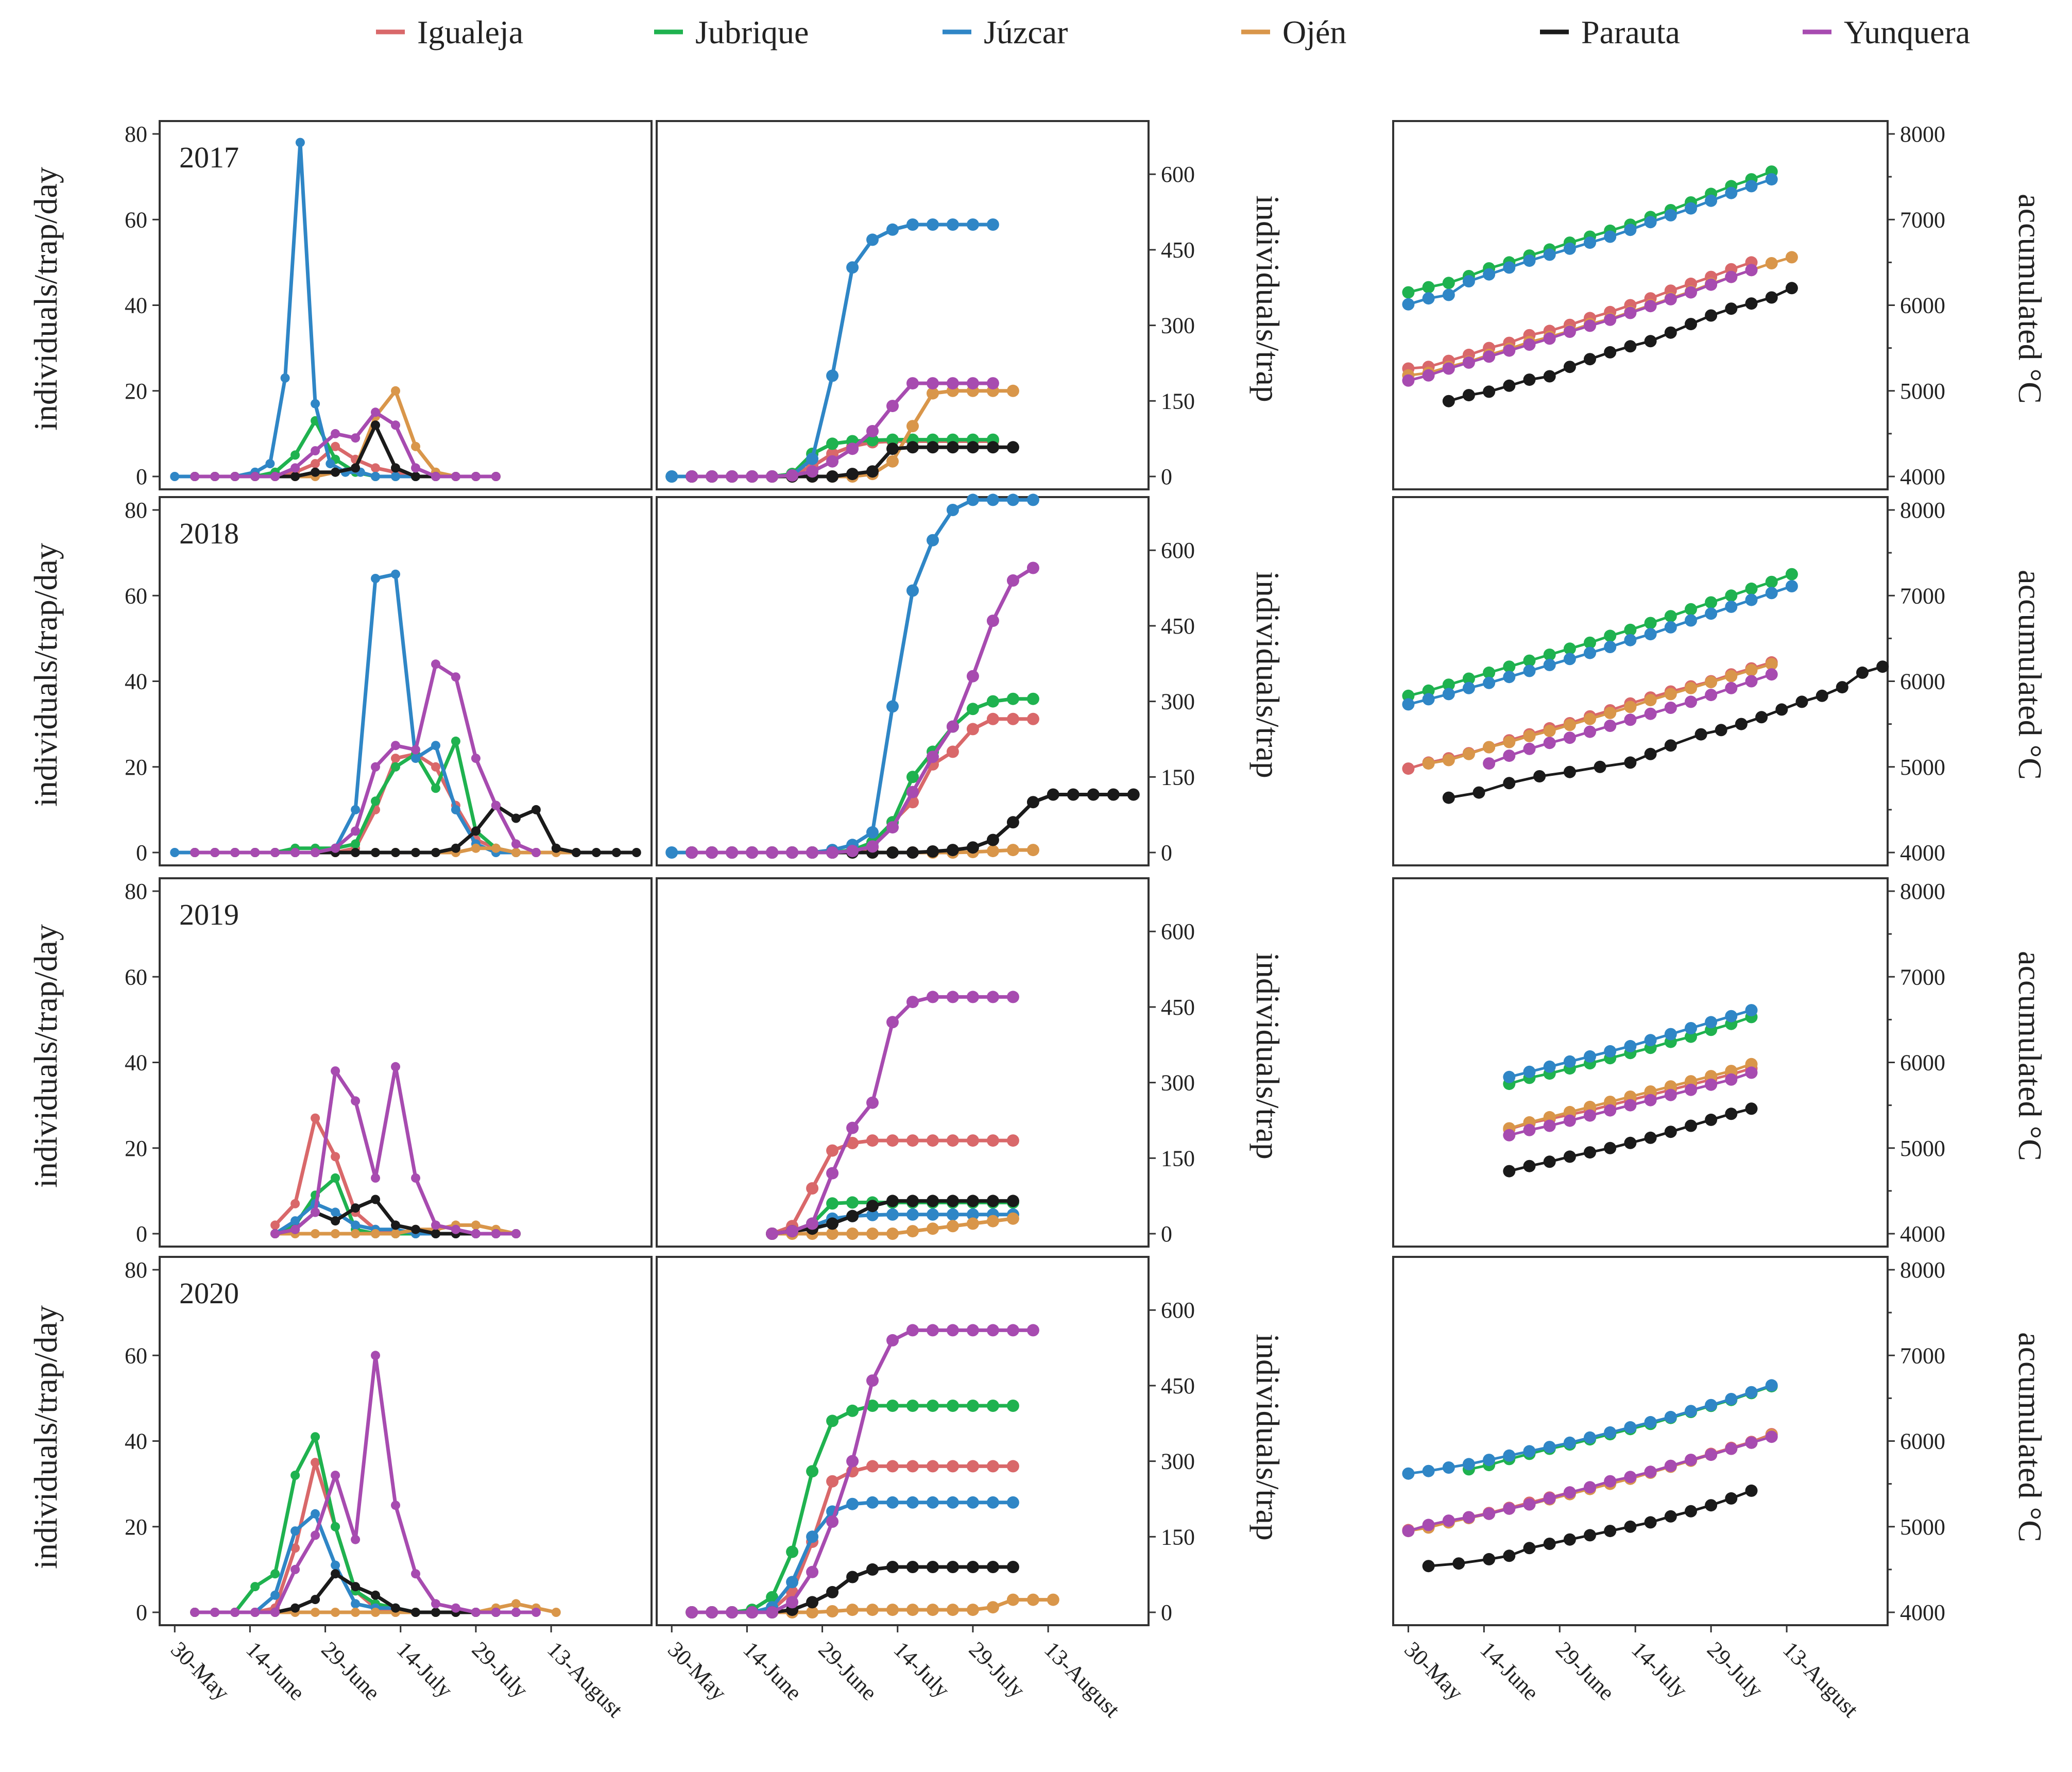 The height and width of the screenshot is (1772, 2072). I want to click on series-ojen, so click(872, 1605).